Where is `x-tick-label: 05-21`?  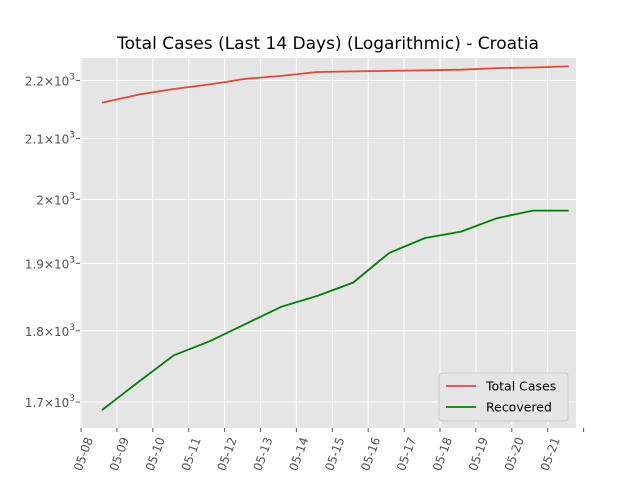 x-tick-label: 05-21 is located at coordinates (550, 454).